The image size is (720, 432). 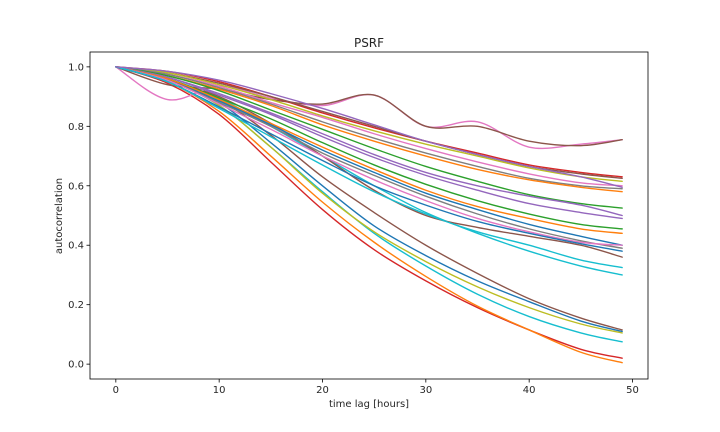 I want to click on x-tick-label: 30, so click(x=425, y=390).